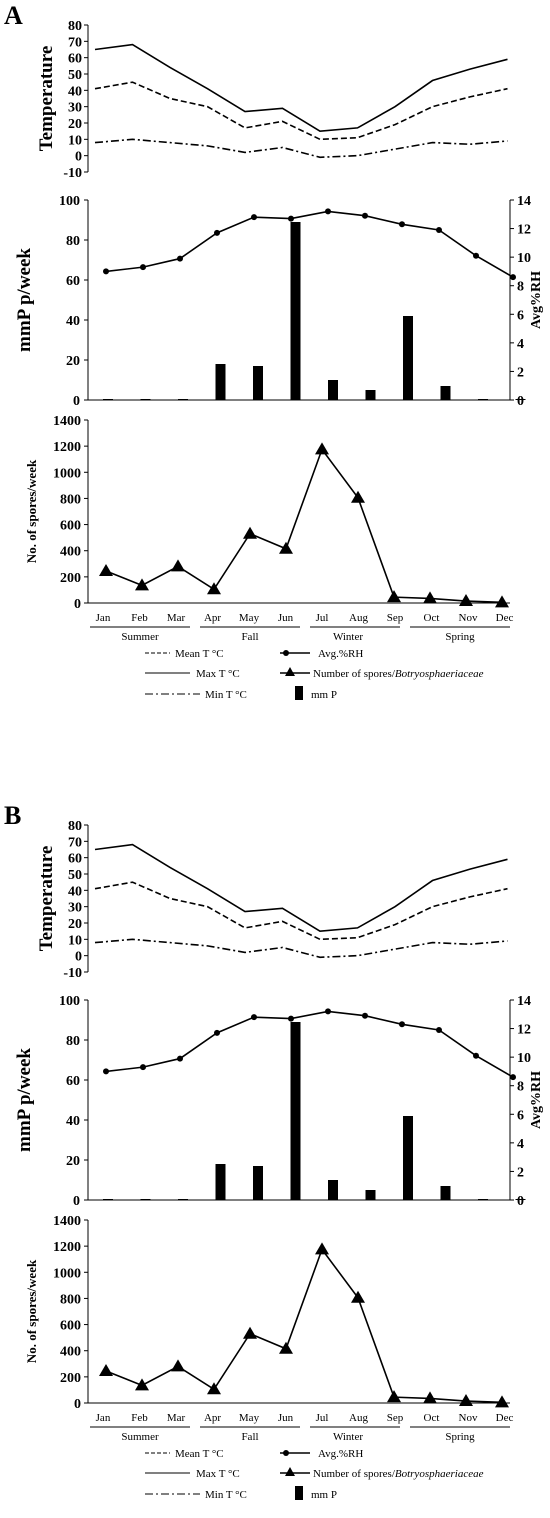 This screenshot has height=1518, width=550. I want to click on legend-spores-marker, so click(290, 1471).